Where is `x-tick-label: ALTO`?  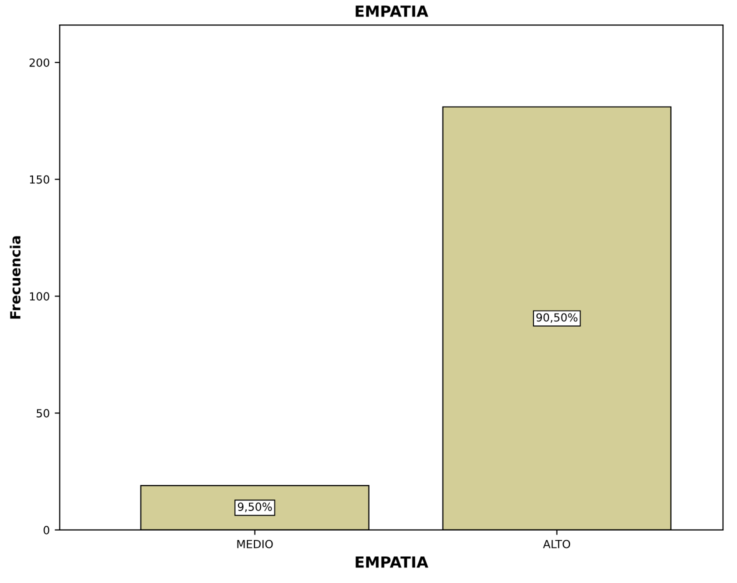
x-tick-label: ALTO is located at coordinates (556, 544).